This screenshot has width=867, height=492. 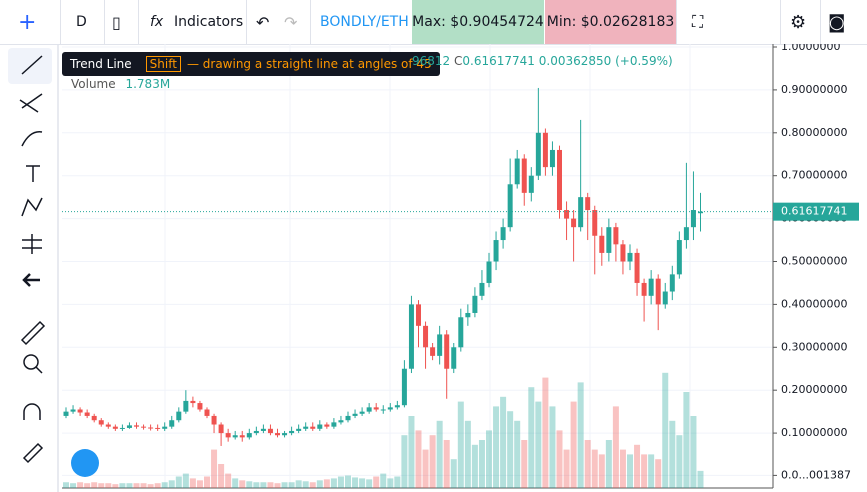 I want to click on symbol: BONDLY/ETH, so click(x=364, y=22).